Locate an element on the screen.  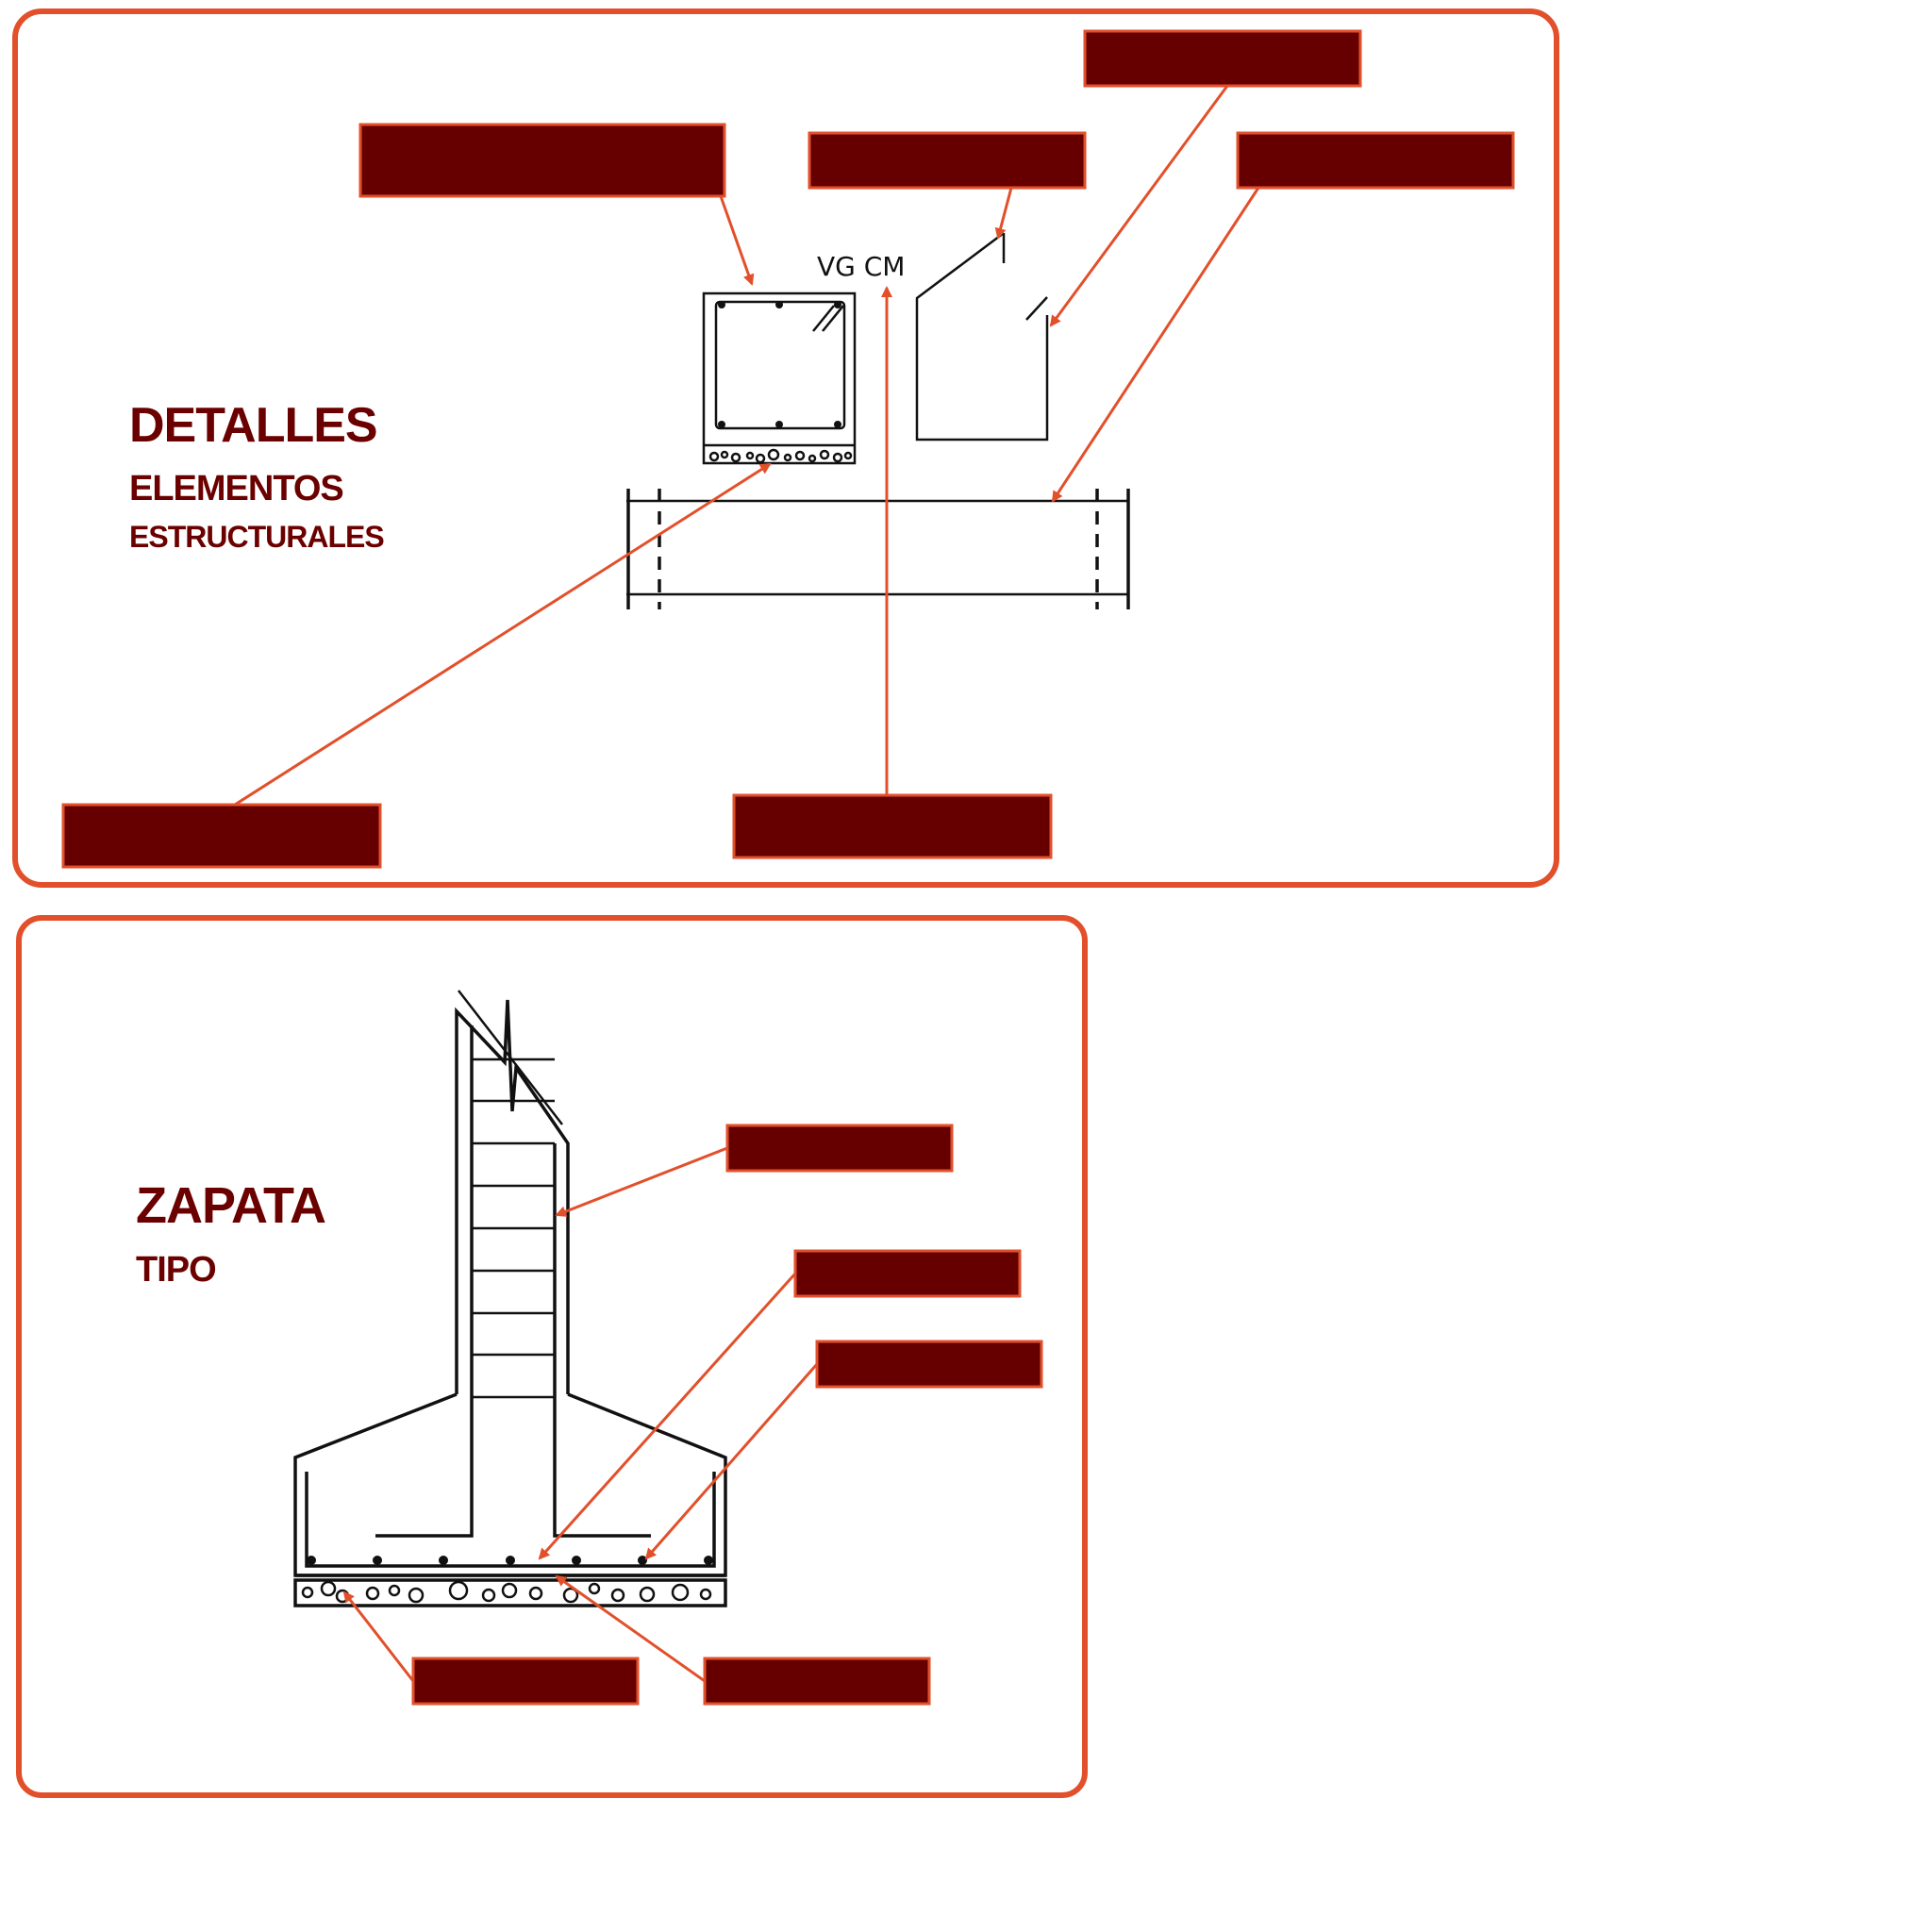
label-box-column-stirrups is located at coordinates (839, 1148).